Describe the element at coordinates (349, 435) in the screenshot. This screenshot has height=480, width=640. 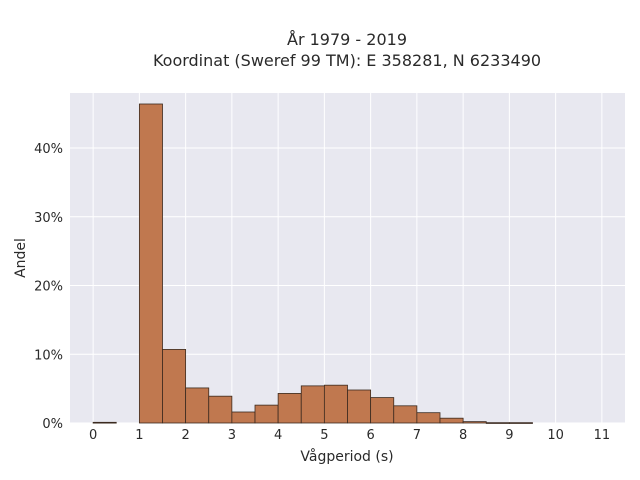
I see `x-axis-ticks: 0 1 2 3 4 5 6 7 8 9 10 11` at that location.